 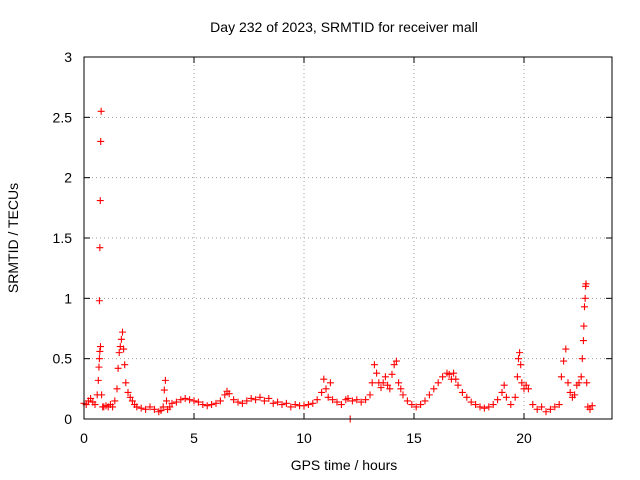 What do you see at coordinates (194, 438) in the screenshot?
I see `x-tick-label: 5` at bounding box center [194, 438].